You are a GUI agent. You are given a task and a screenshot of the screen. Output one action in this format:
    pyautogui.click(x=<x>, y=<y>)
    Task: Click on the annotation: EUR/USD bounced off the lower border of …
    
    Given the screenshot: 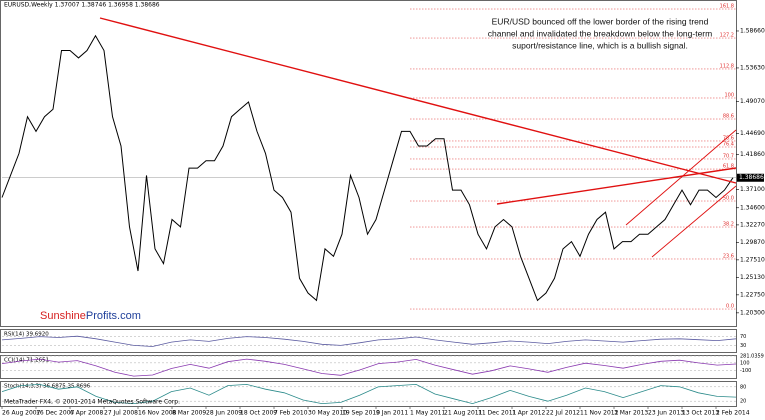 What is the action you would take?
    pyautogui.click(x=600, y=21)
    